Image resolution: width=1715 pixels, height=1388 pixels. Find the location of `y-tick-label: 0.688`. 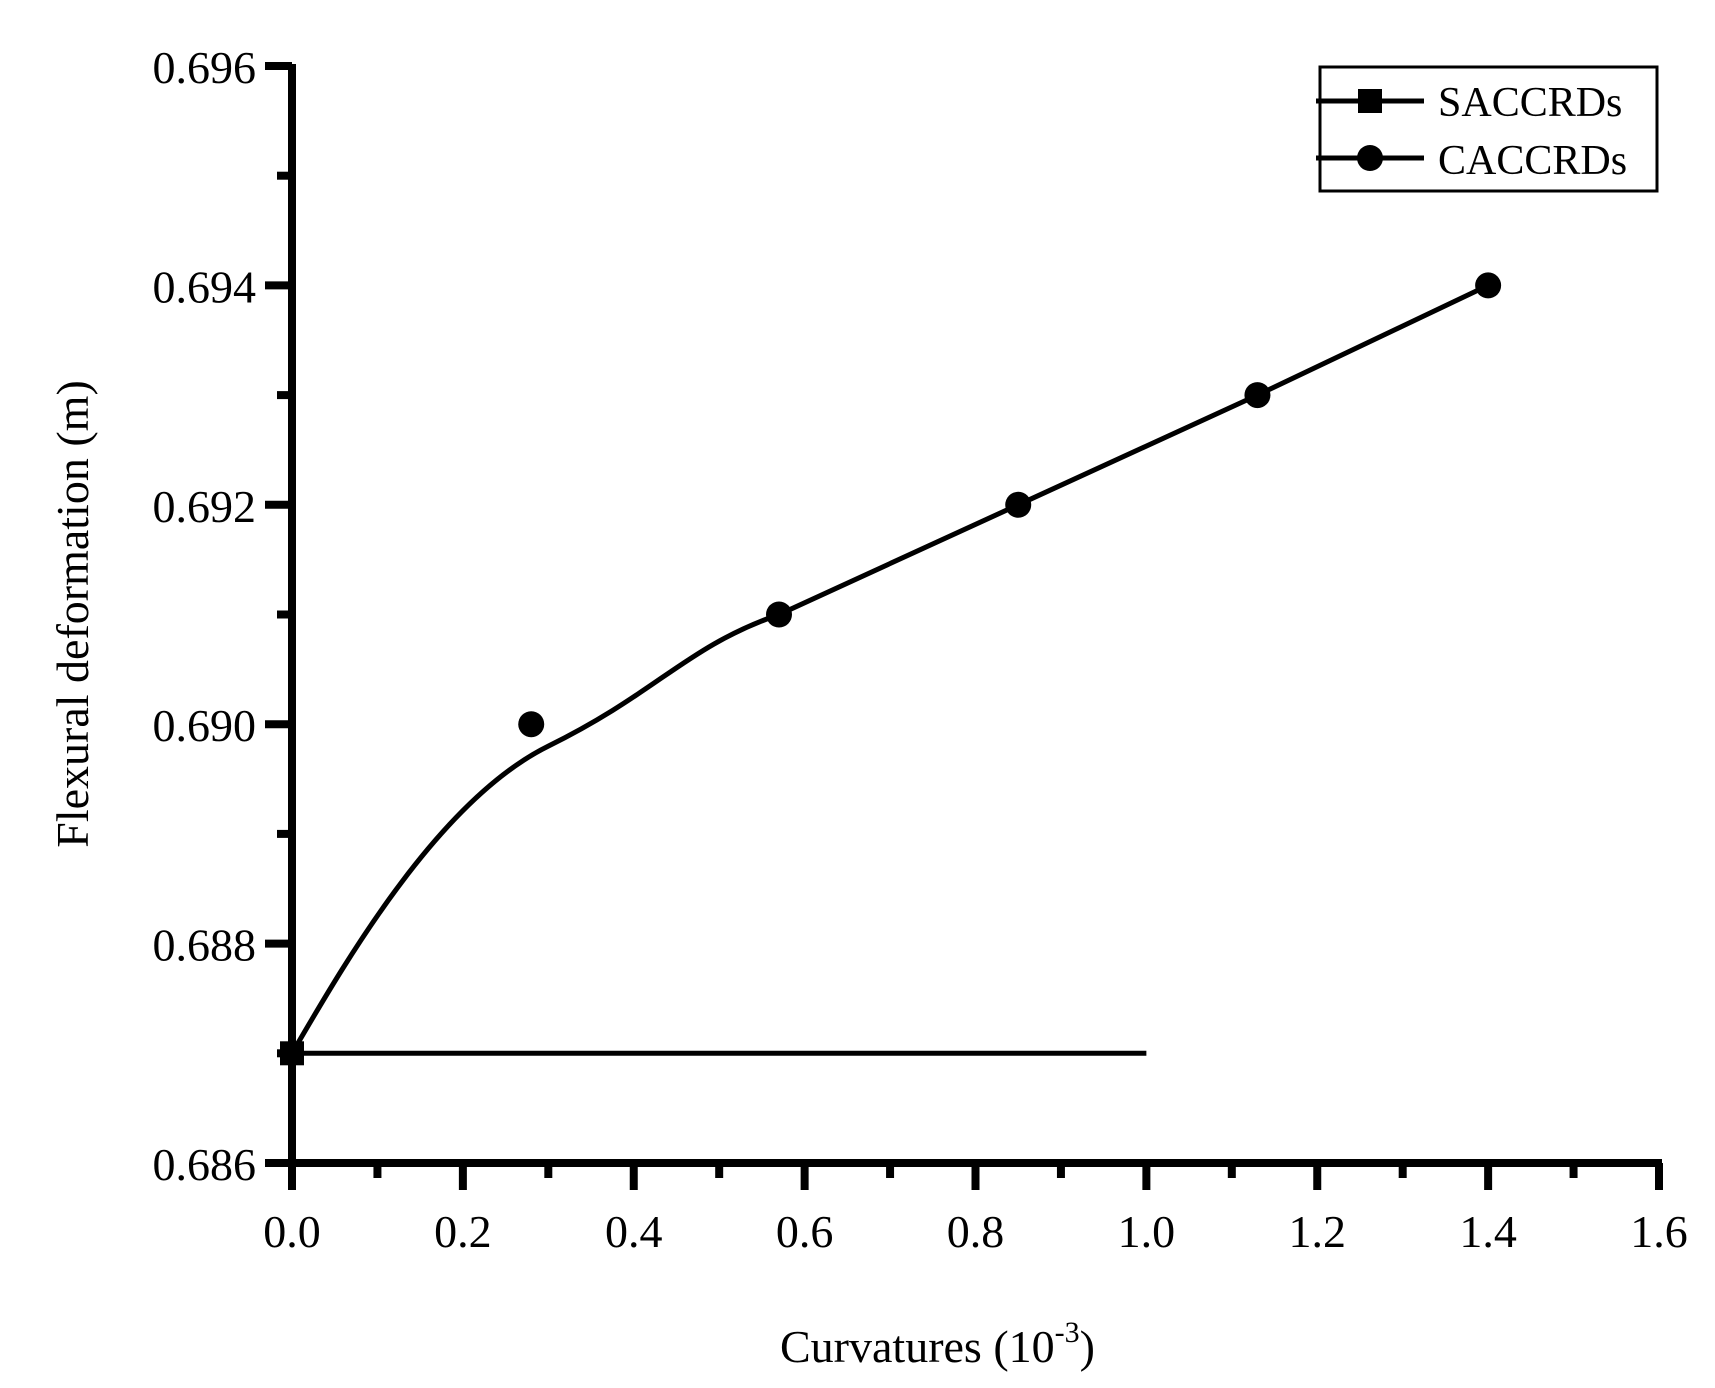

y-tick-label: 0.688 is located at coordinates (205, 945).